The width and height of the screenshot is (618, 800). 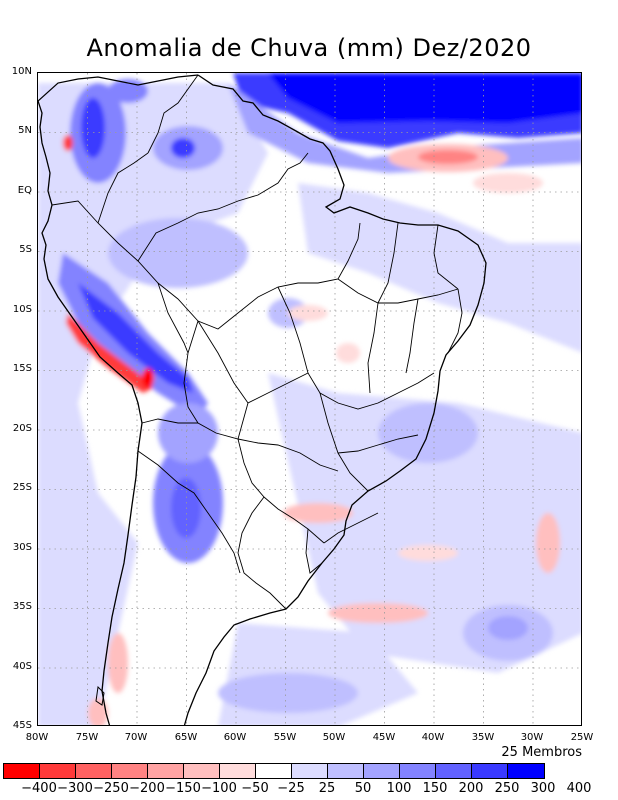 What do you see at coordinates (541, 752) in the screenshot?
I see `ensemble-members-note: 25 Membros` at bounding box center [541, 752].